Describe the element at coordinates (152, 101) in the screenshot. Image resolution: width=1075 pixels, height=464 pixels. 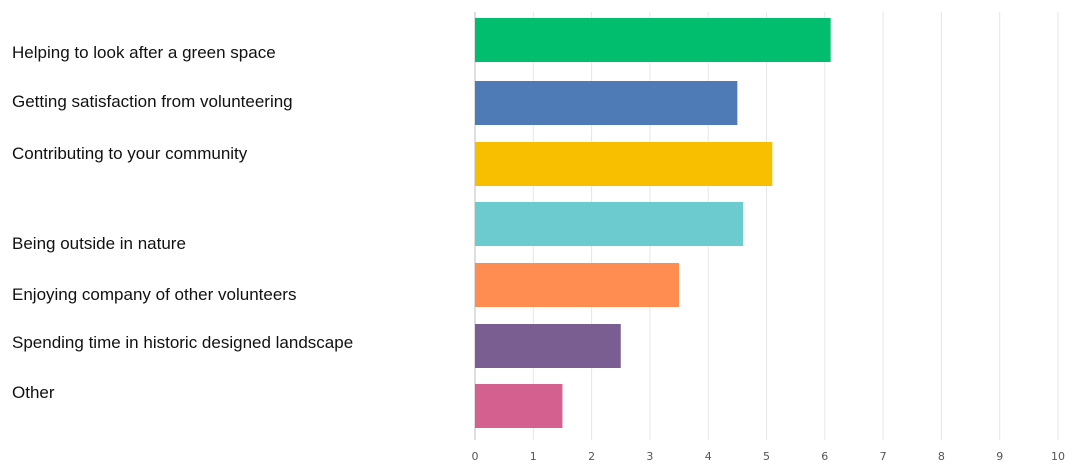
I see `category-label-satisfaction: Getting satisfaction from volunteering` at that location.